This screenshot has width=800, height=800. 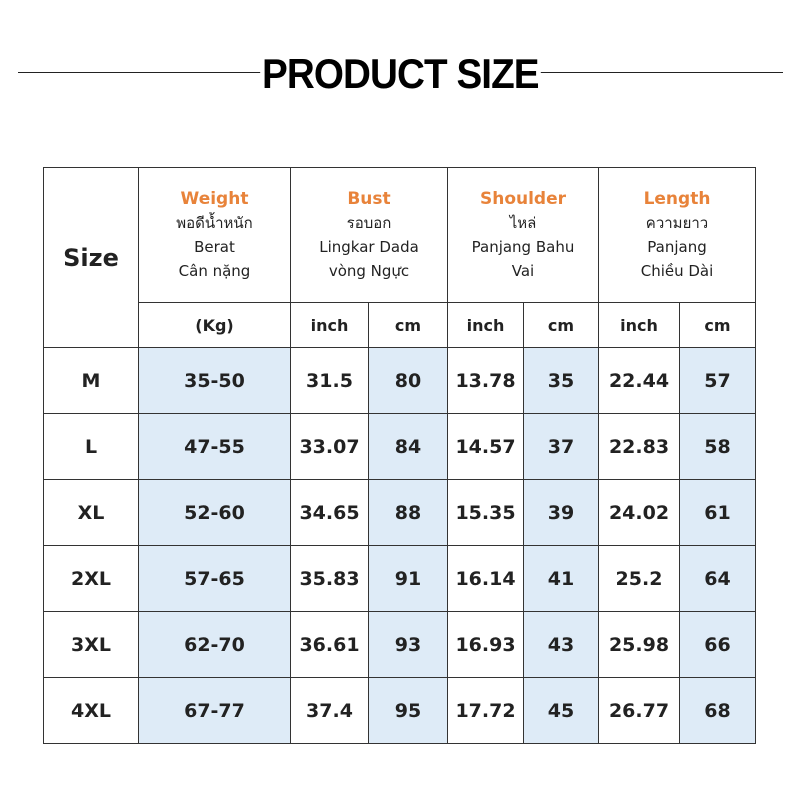 I want to click on value-cell: 61, so click(x=717, y=512).